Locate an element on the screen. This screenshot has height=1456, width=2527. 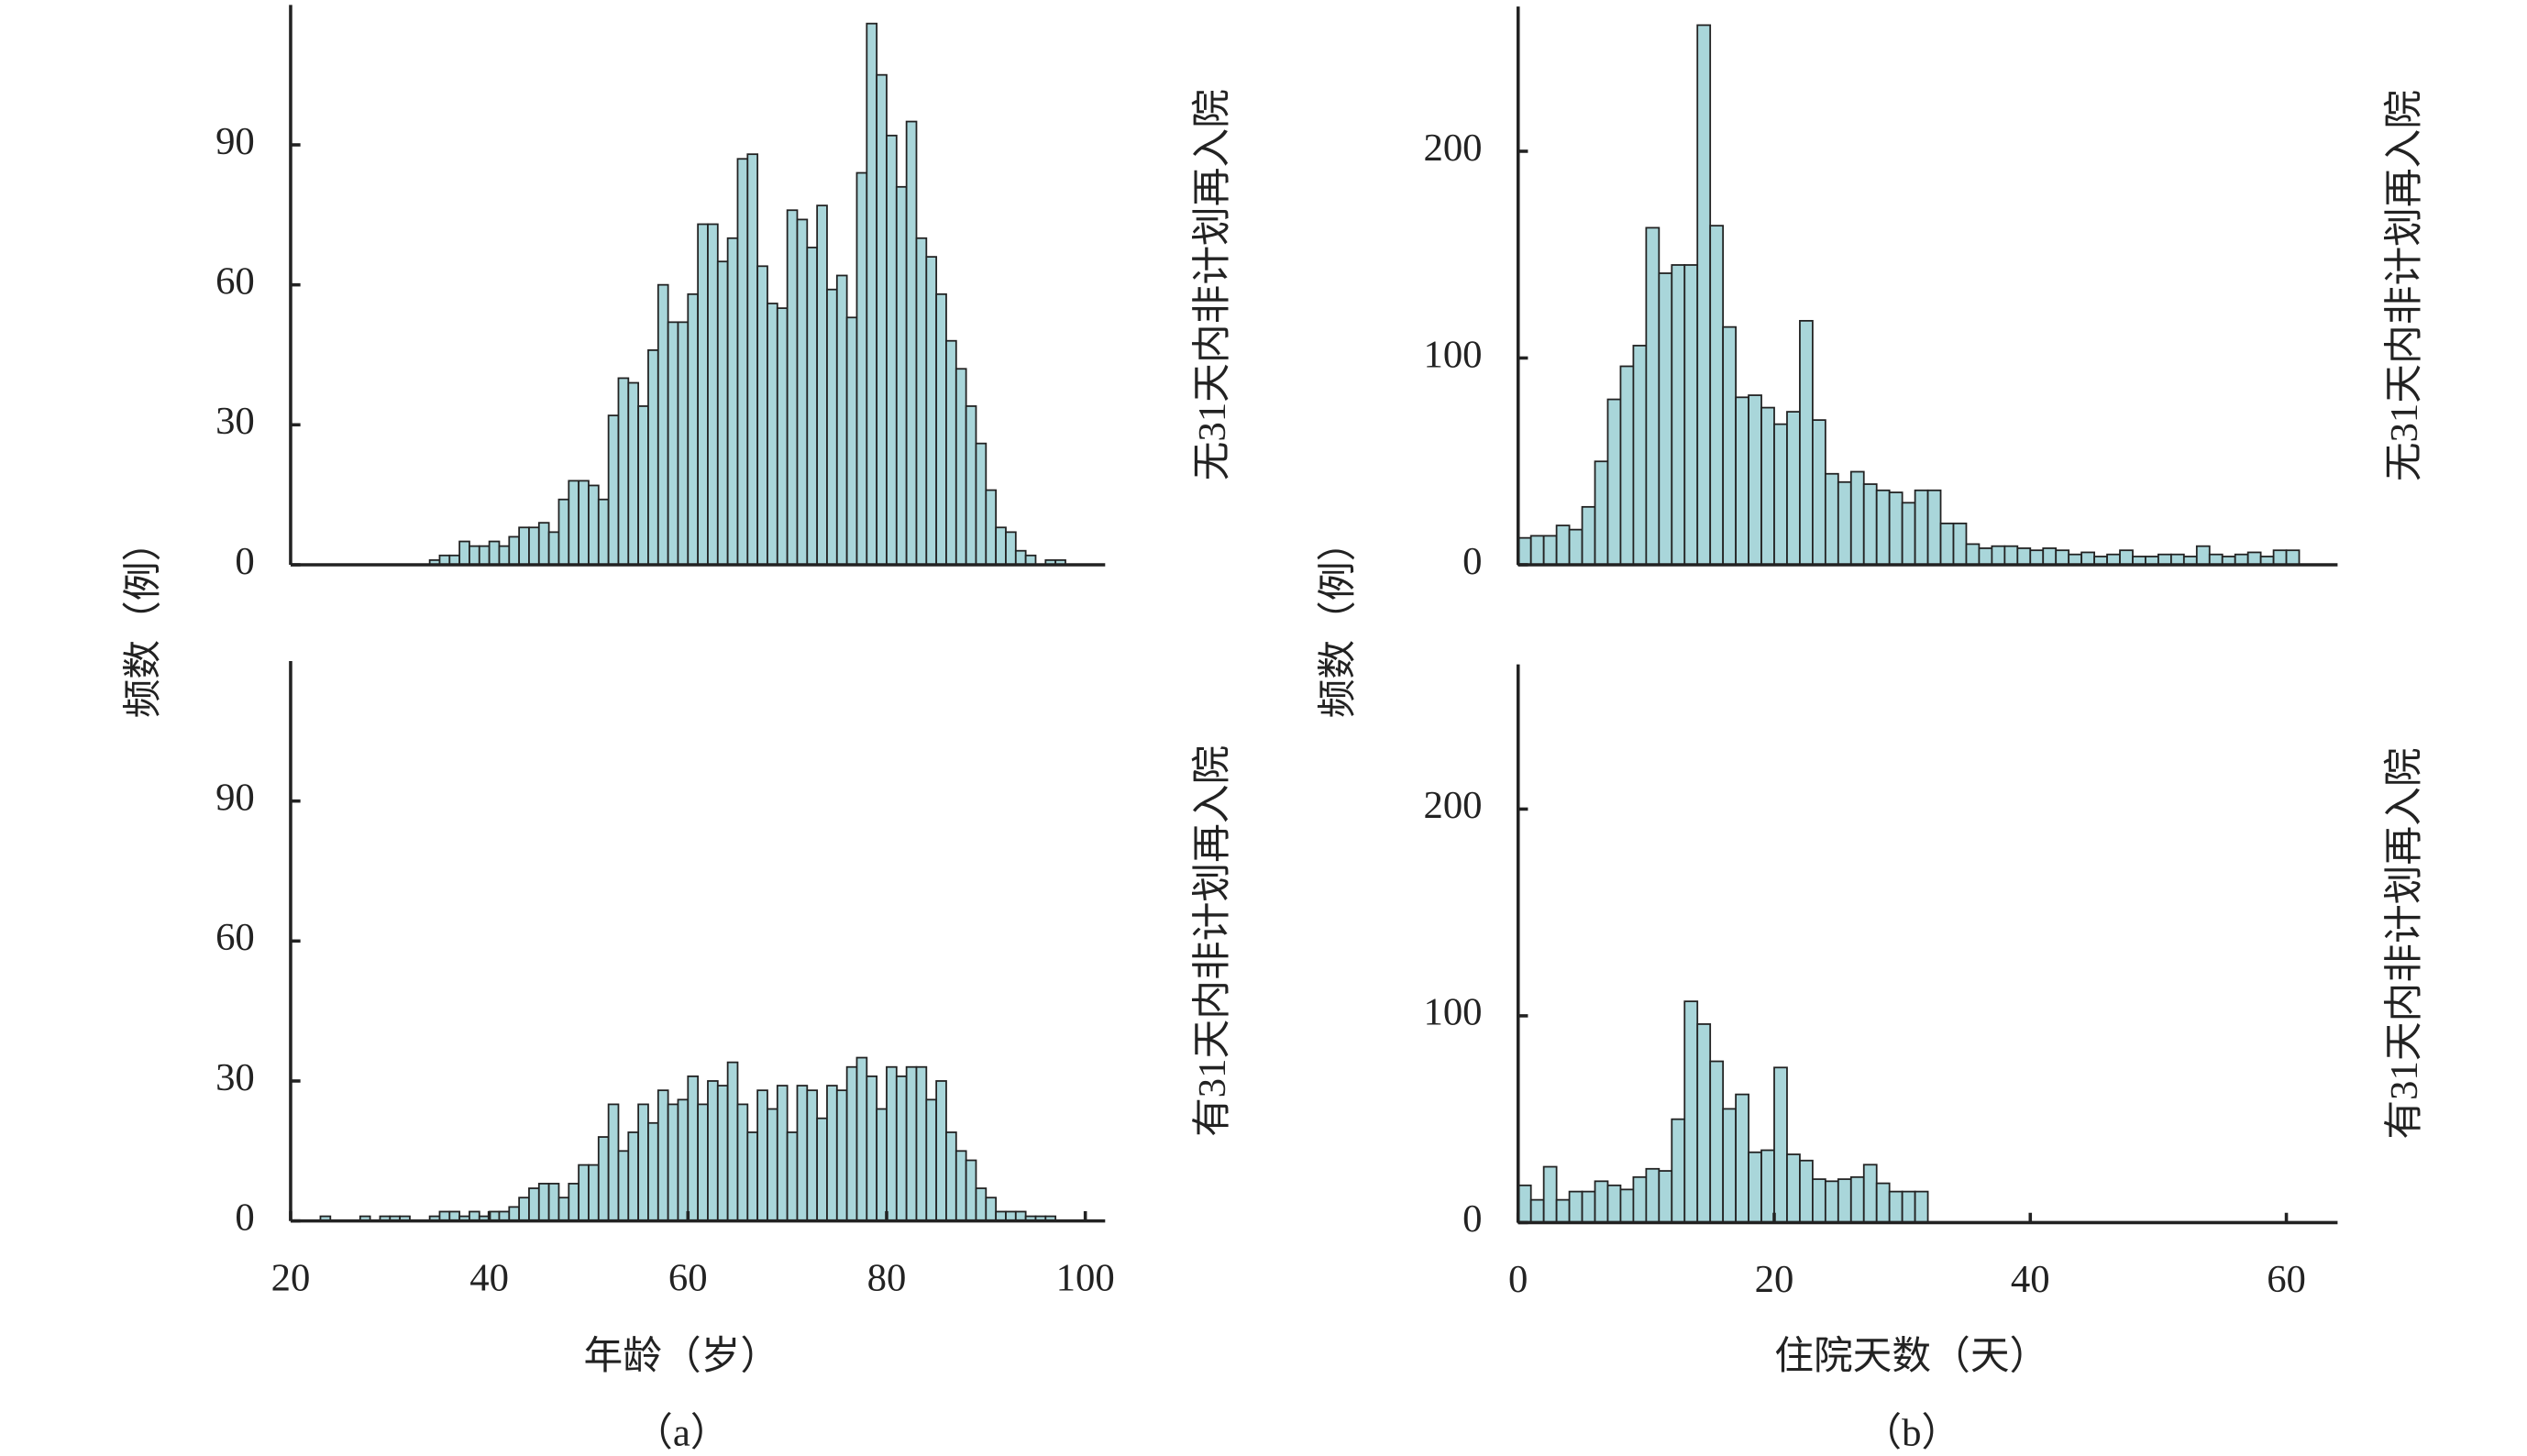
x-tick-label: 40 is located at coordinates (2030, 1279).